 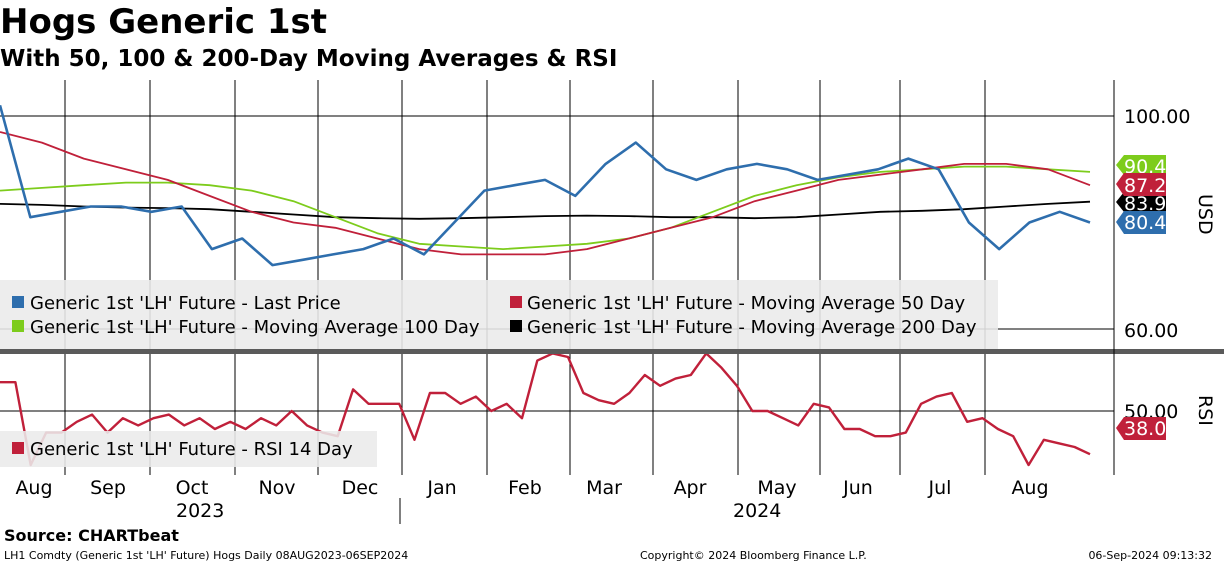 What do you see at coordinates (516, 326) in the screenshot?
I see `legend-swatch-ma200` at bounding box center [516, 326].